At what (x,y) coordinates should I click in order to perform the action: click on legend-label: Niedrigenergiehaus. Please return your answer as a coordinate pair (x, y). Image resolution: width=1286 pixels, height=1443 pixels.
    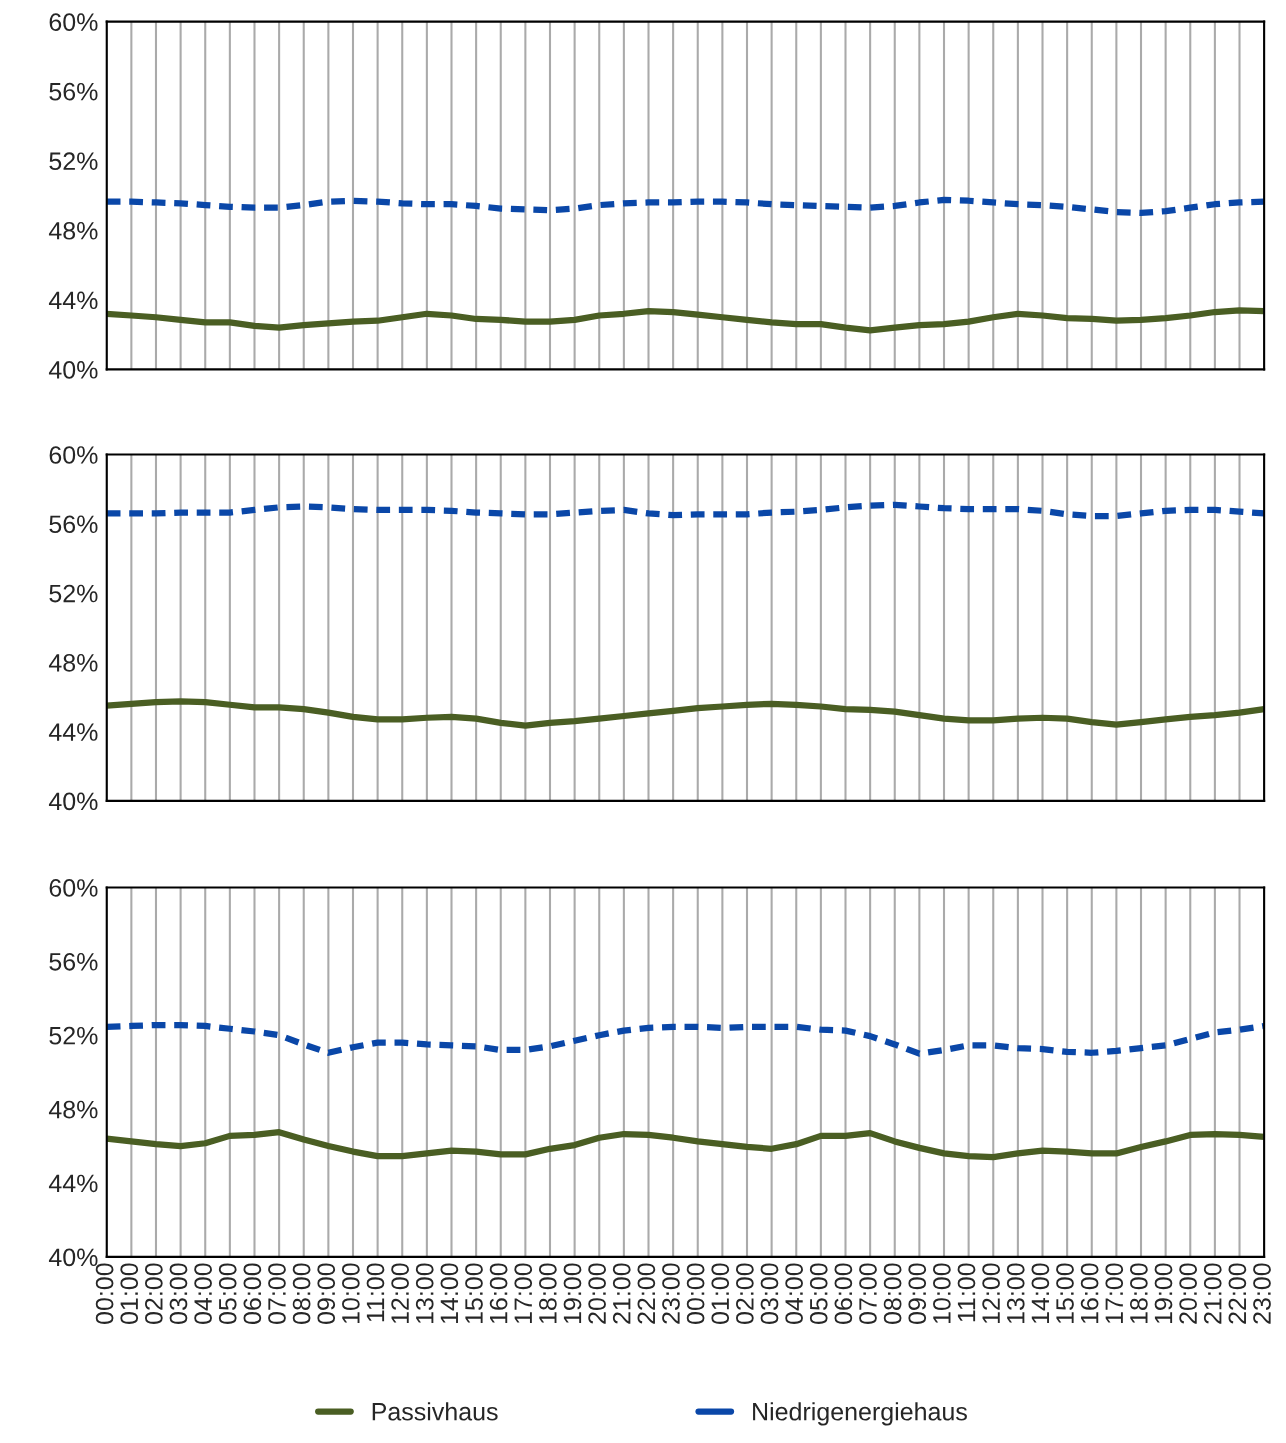
    Looking at the image, I should click on (860, 1414).